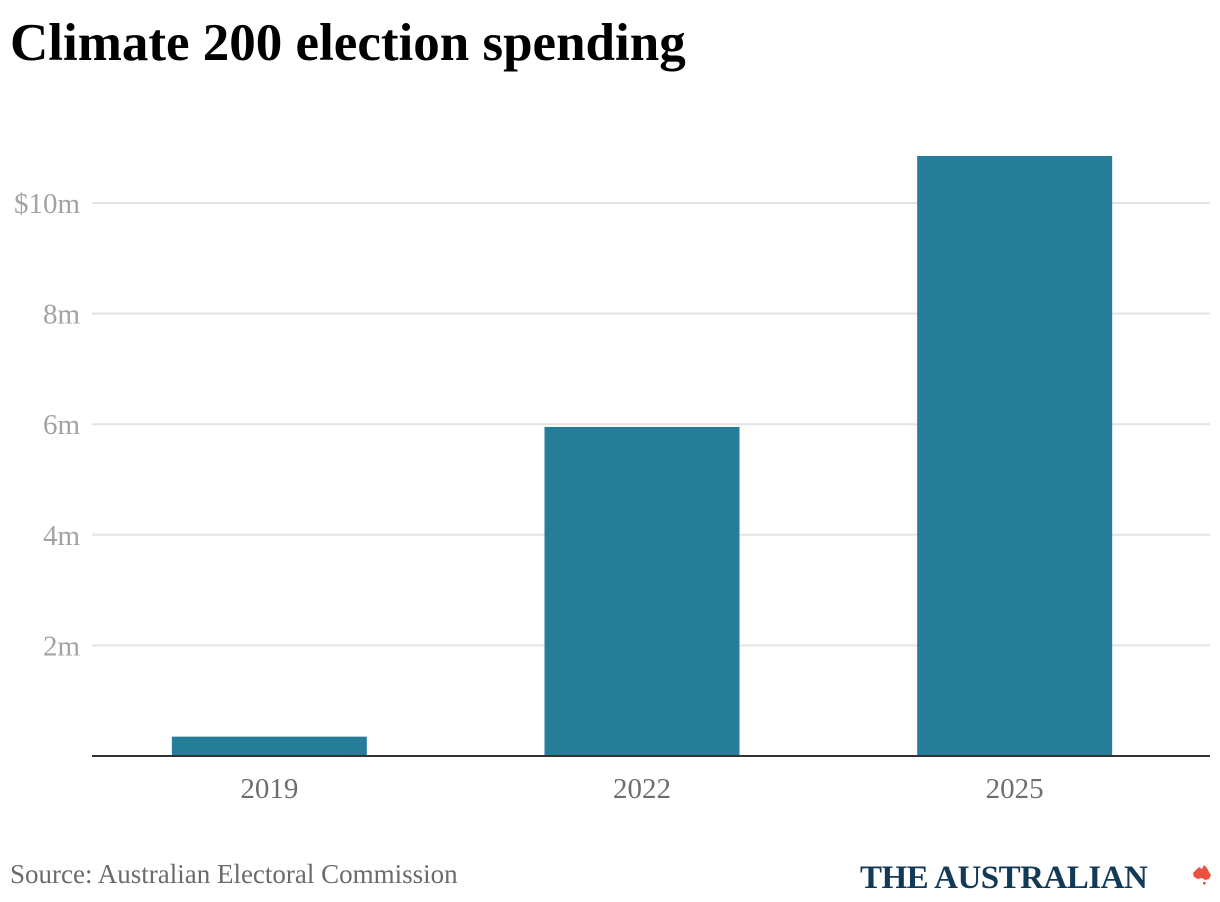 The height and width of the screenshot is (902, 1220). Describe the element at coordinates (1202, 875) in the screenshot. I see `australia-map-icon` at that location.